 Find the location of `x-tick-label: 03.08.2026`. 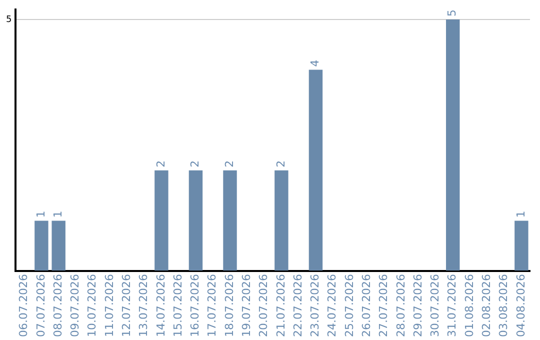

x-tick-label: 03.08.2026 is located at coordinates (503, 306).